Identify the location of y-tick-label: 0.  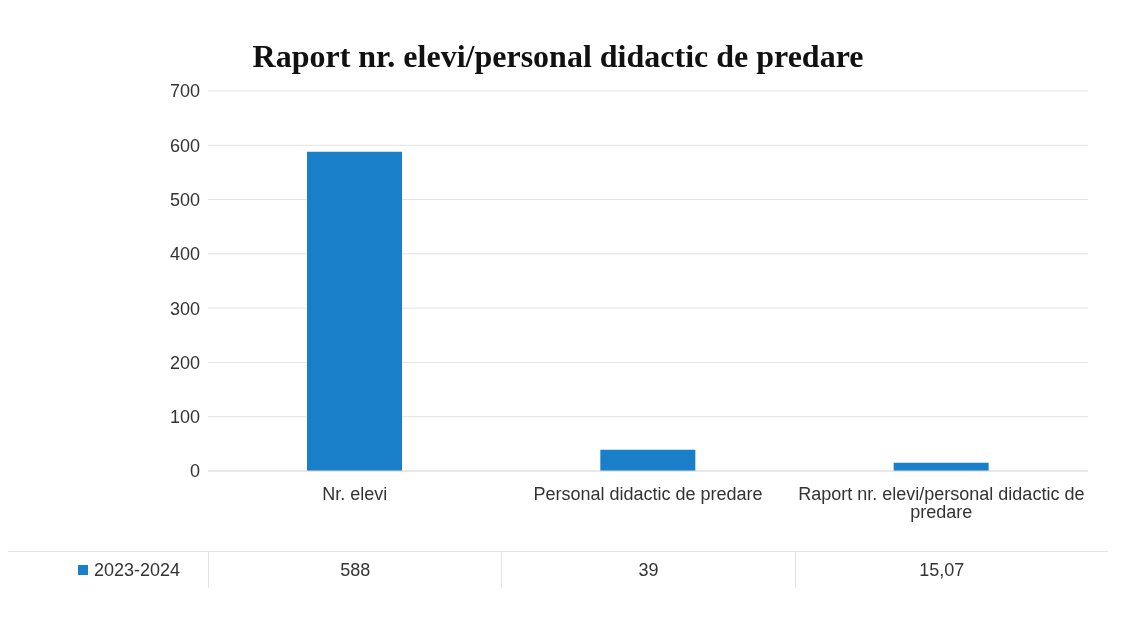
(194, 471).